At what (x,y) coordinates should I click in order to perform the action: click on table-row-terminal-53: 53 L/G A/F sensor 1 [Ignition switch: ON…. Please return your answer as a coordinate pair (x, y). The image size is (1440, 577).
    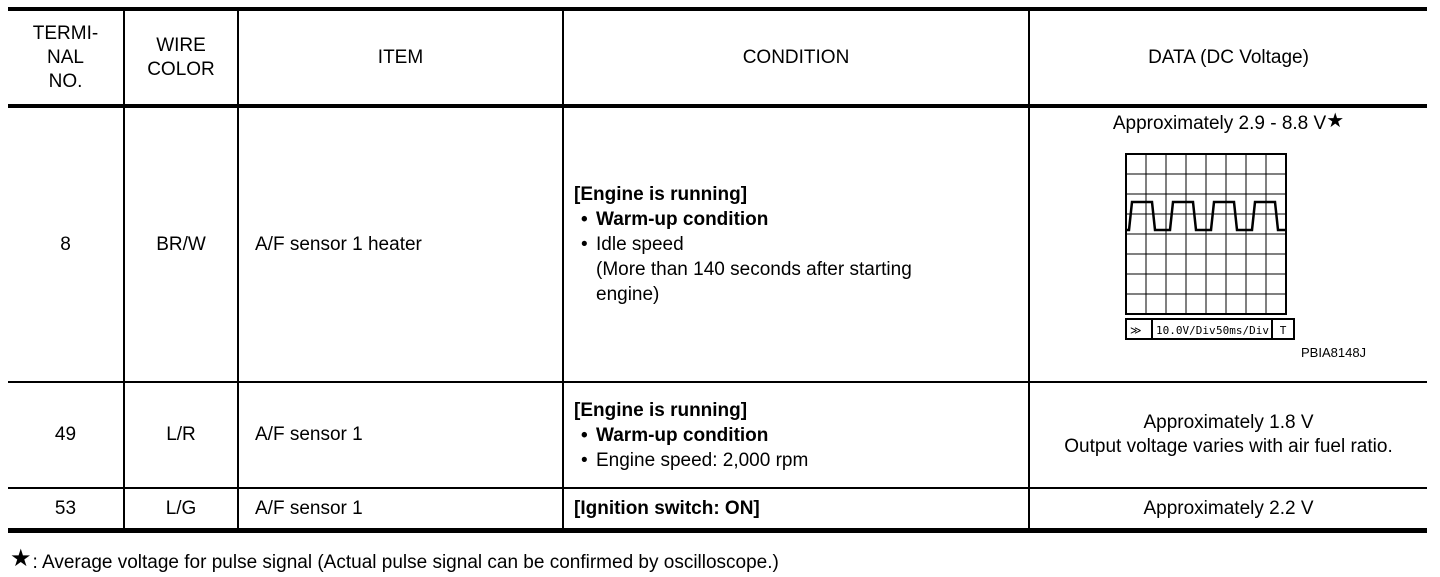
    Looking at the image, I should click on (717, 508).